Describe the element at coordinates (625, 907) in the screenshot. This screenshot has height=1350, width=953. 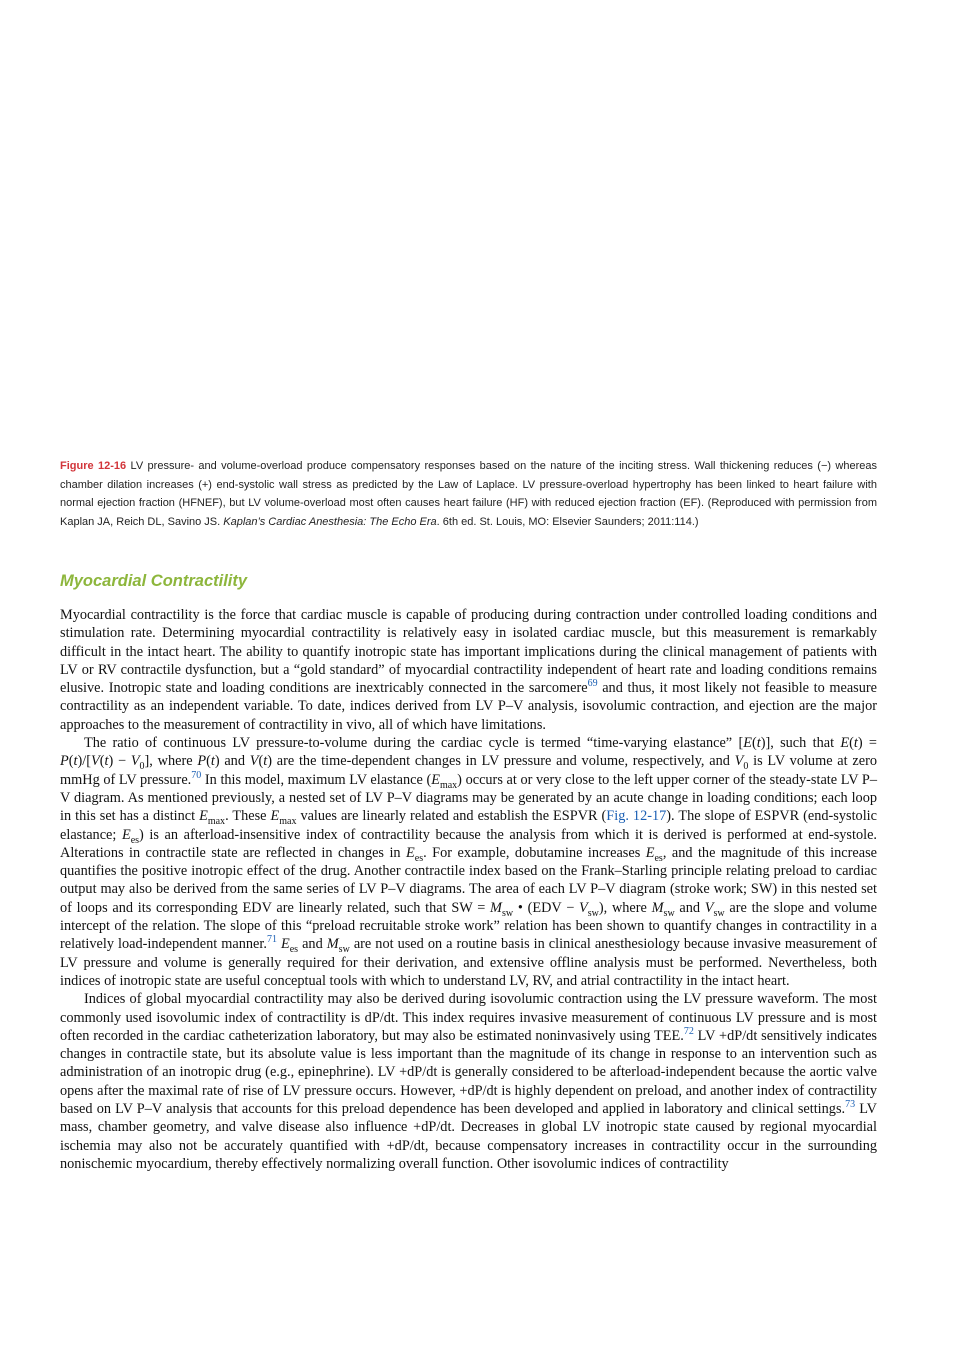
I see `text-run: ), where` at that location.